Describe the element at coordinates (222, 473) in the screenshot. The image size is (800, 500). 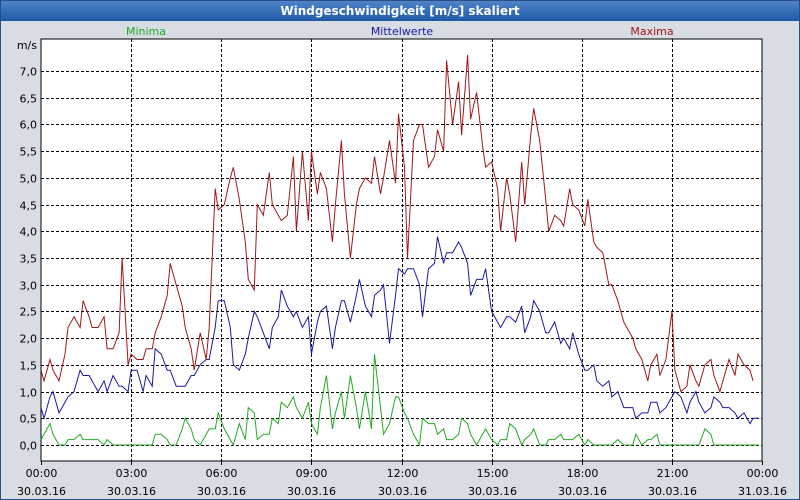
I see `x-tick-time: 06:00` at that location.